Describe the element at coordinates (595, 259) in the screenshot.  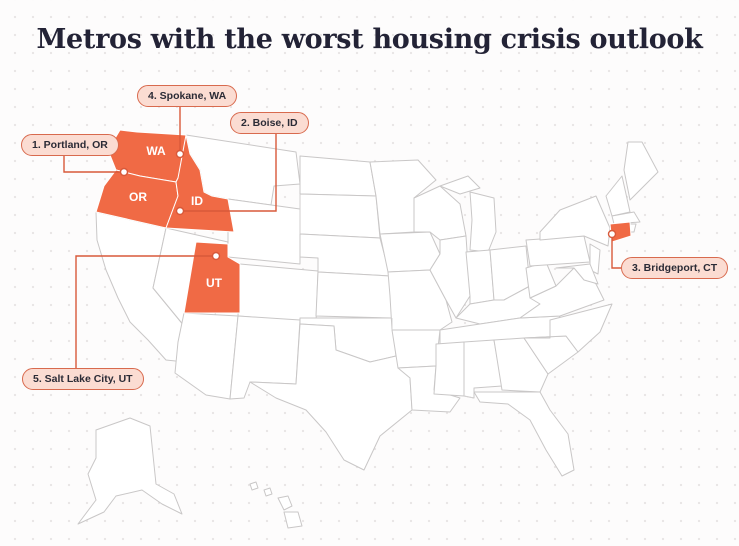
I see `state-new-jersey` at that location.